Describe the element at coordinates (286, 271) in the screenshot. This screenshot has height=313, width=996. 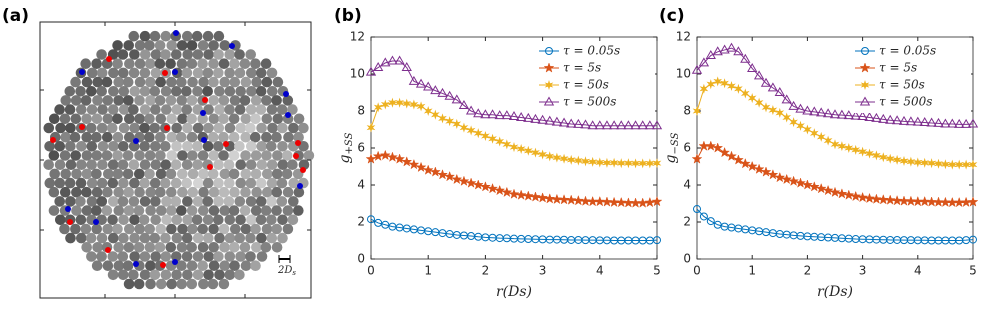
I see `scale-bar-label: 2Ds` at that location.